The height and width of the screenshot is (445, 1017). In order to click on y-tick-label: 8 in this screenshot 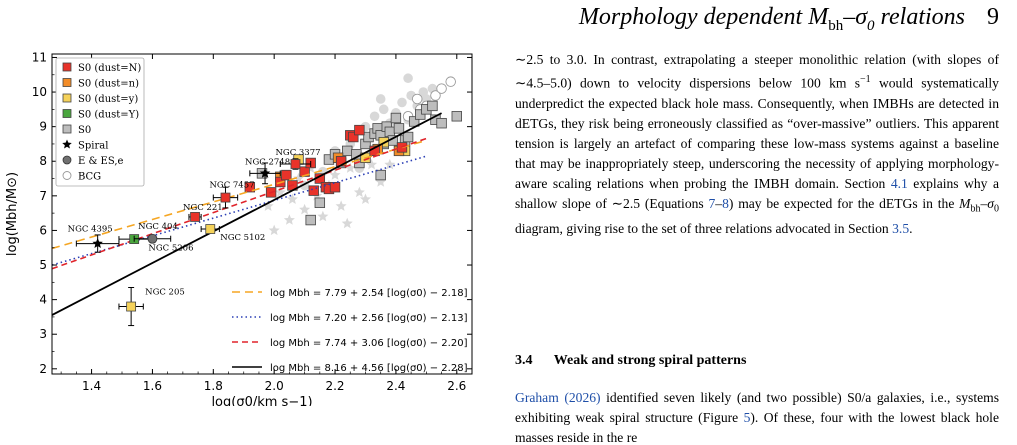, I will do `click(43, 161)`.